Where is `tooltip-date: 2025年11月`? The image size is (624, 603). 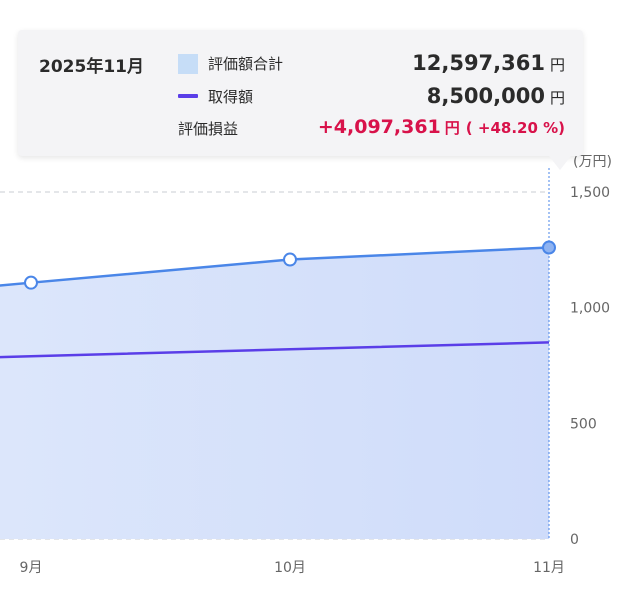 tooltip-date: 2025年11月 is located at coordinates (91, 67).